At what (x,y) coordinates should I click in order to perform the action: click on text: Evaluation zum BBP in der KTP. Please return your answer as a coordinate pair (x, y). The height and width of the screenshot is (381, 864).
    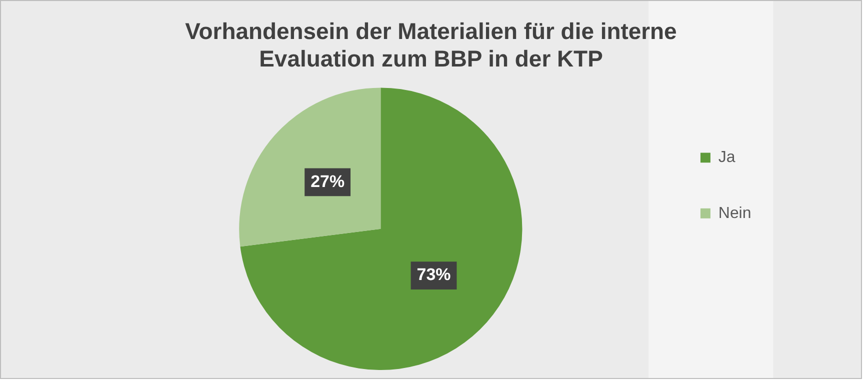
    Looking at the image, I should click on (431, 58).